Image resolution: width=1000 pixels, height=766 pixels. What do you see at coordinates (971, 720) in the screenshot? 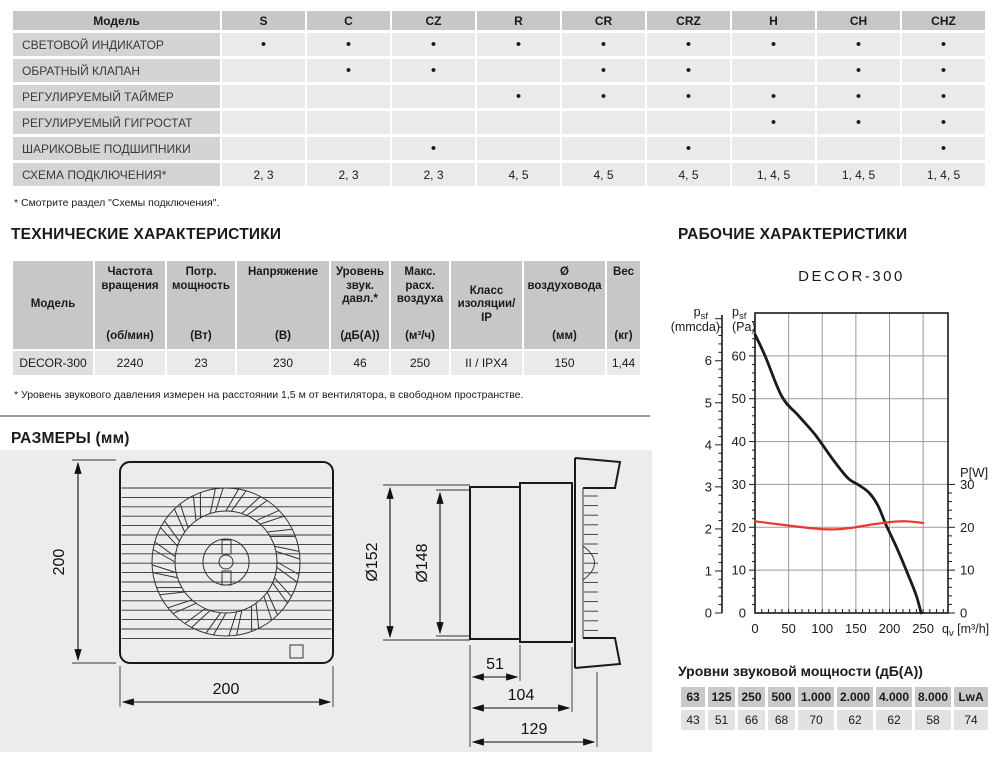
I see `sound-value-cell: 74` at bounding box center [971, 720].